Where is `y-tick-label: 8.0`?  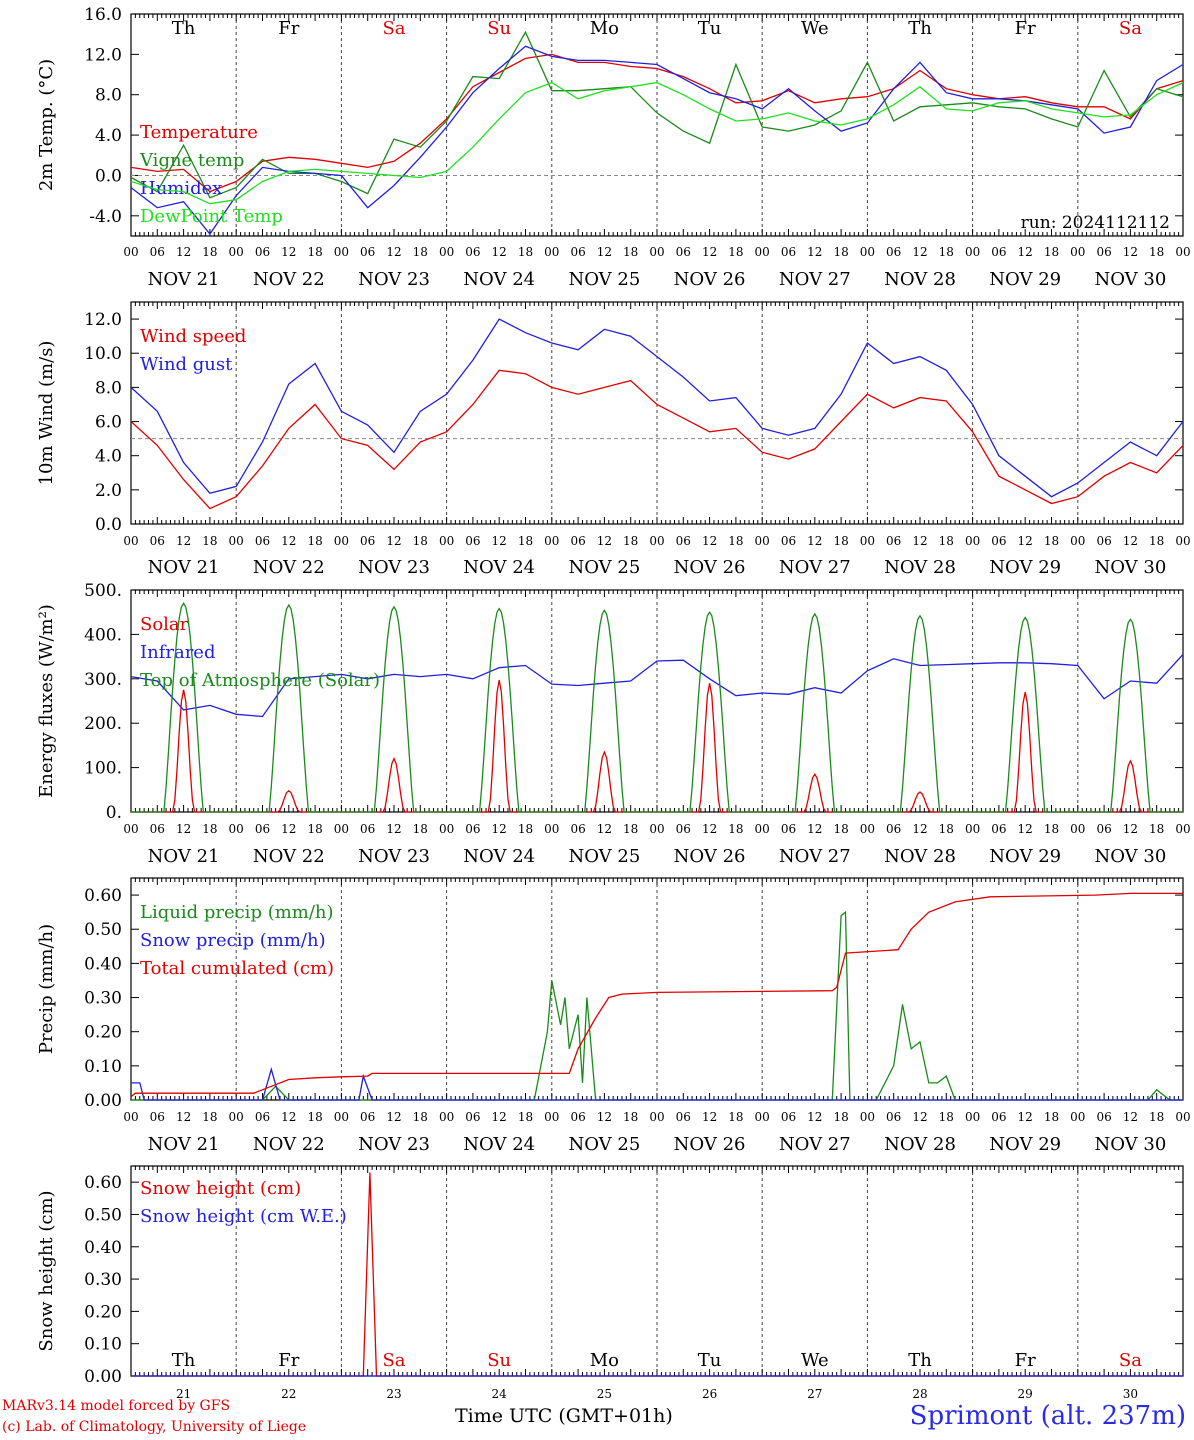
y-tick-label: 8.0 is located at coordinates (108, 96).